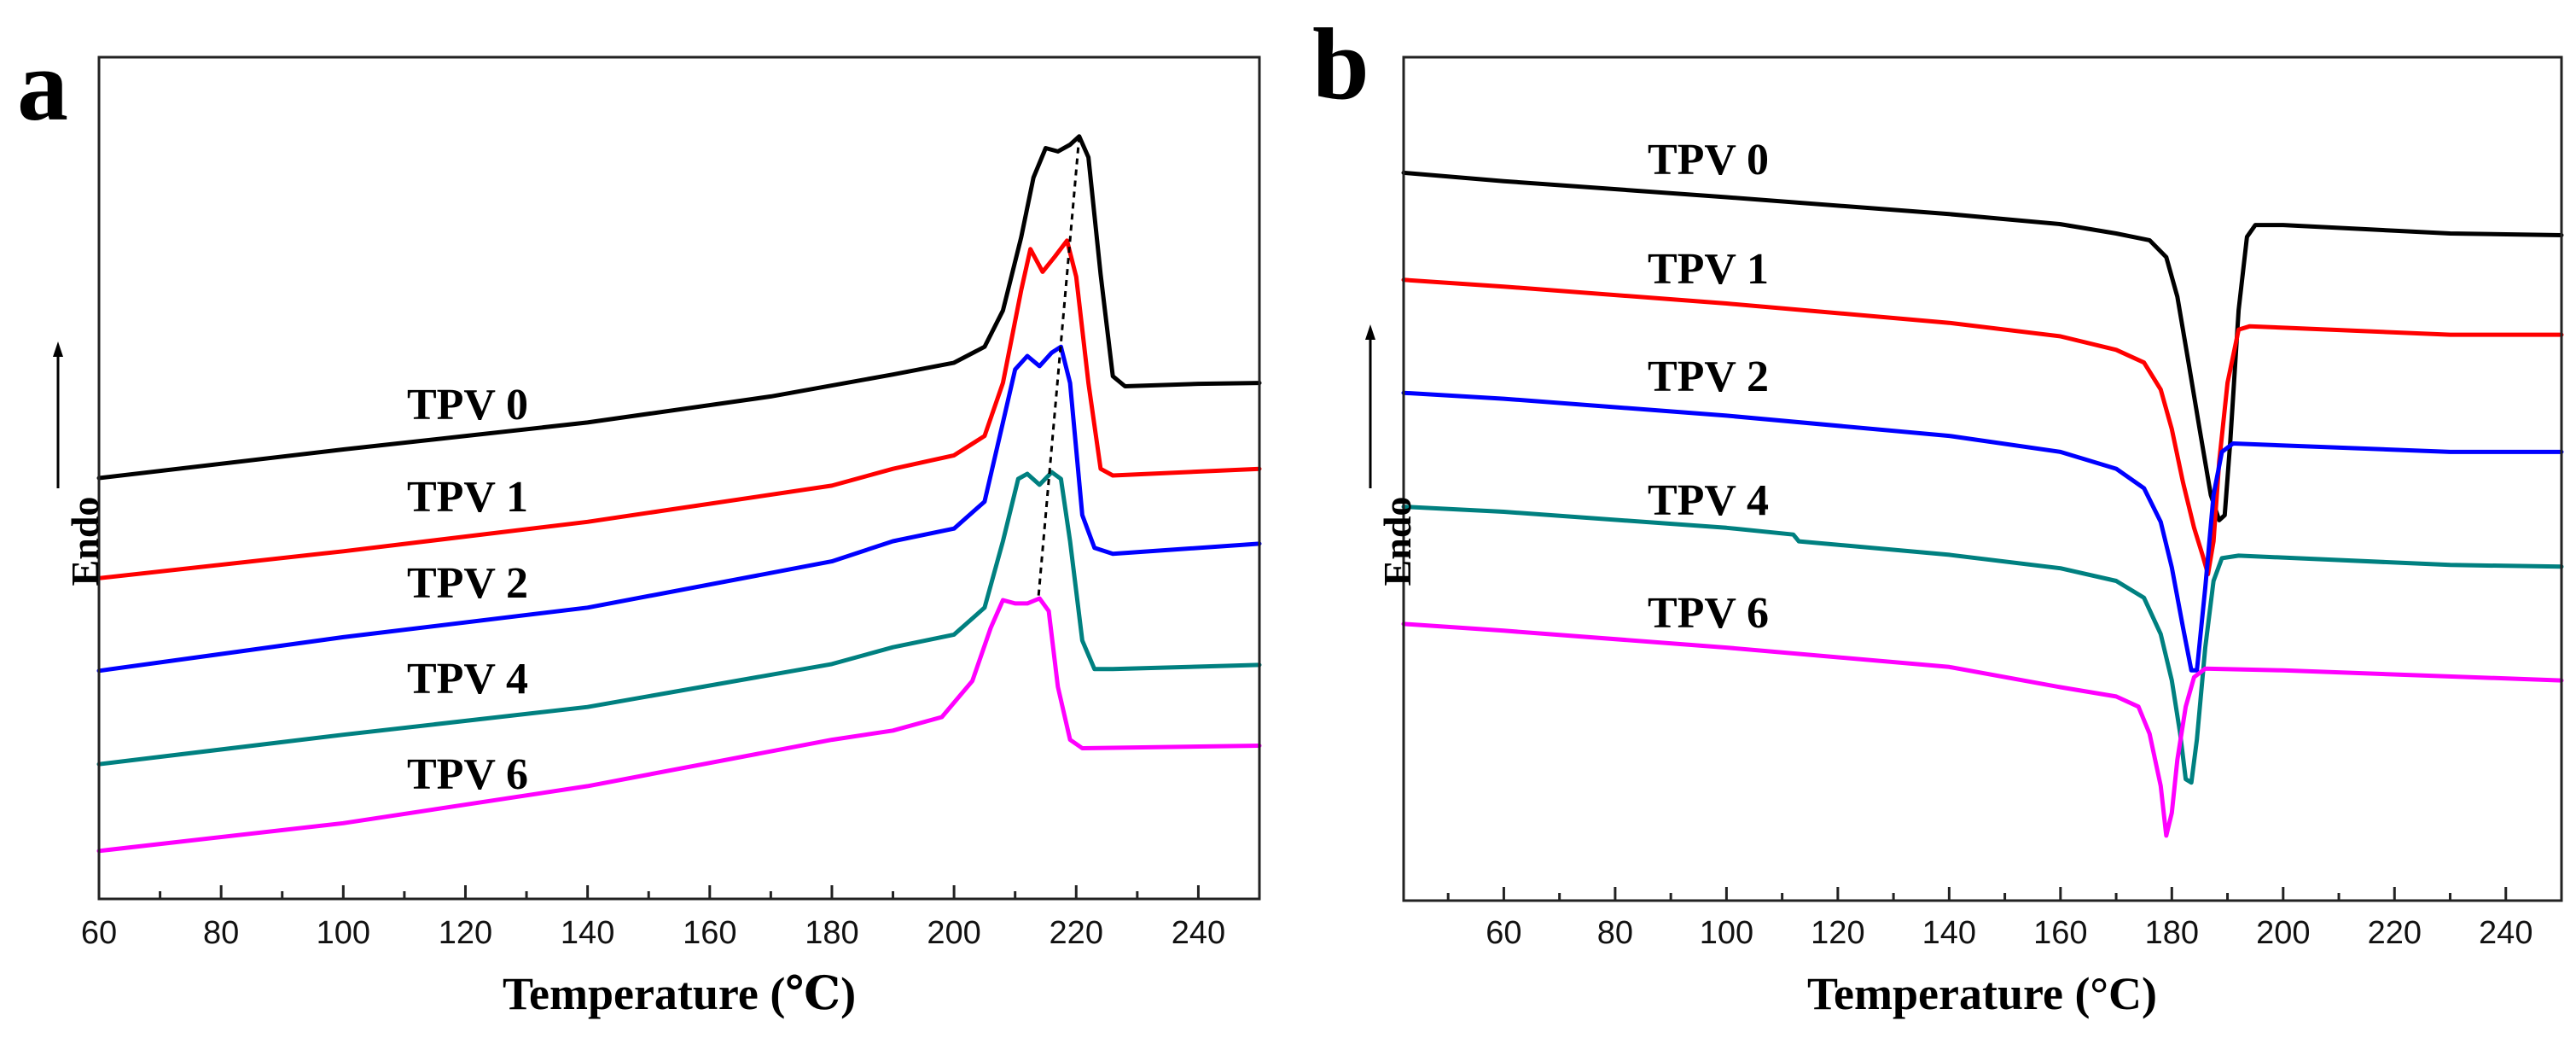 Image resolution: width=2576 pixels, height=1050 pixels. Describe the element at coordinates (679, 993) in the screenshot. I see `x-axis-title: Temperature (℃)` at that location.